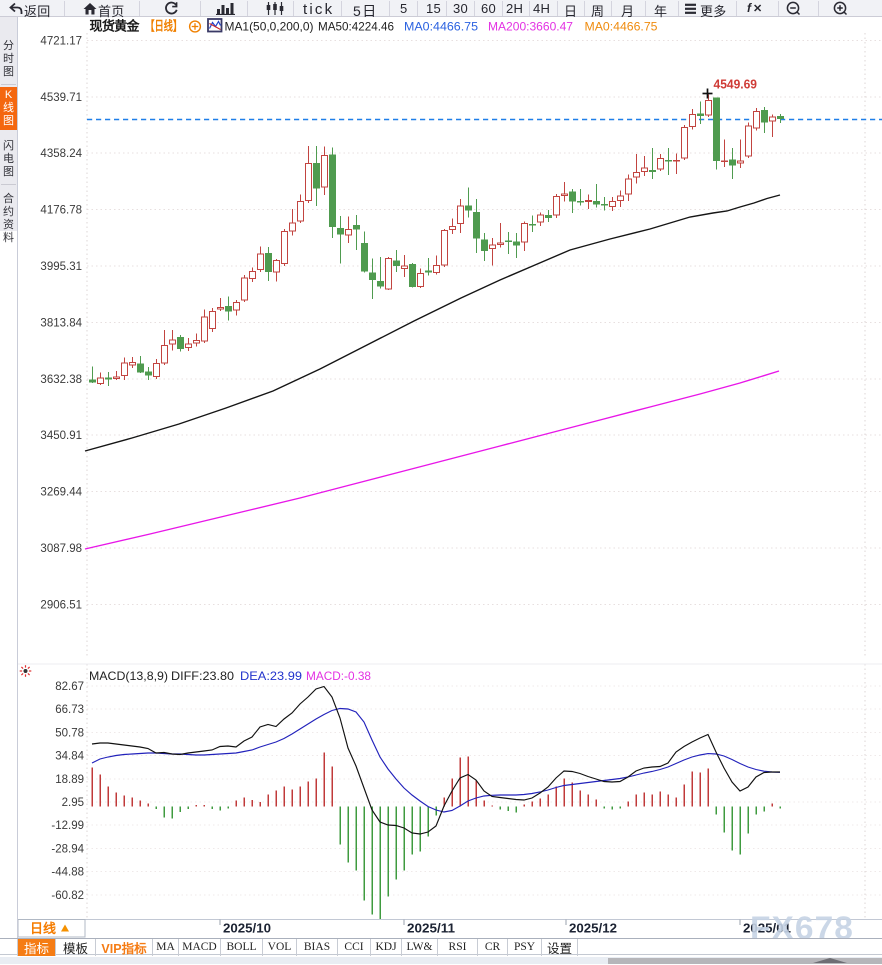 The height and width of the screenshot is (965, 882). What do you see at coordinates (61, 493) in the screenshot?
I see `svg-text: 3269.44` at bounding box center [61, 493].